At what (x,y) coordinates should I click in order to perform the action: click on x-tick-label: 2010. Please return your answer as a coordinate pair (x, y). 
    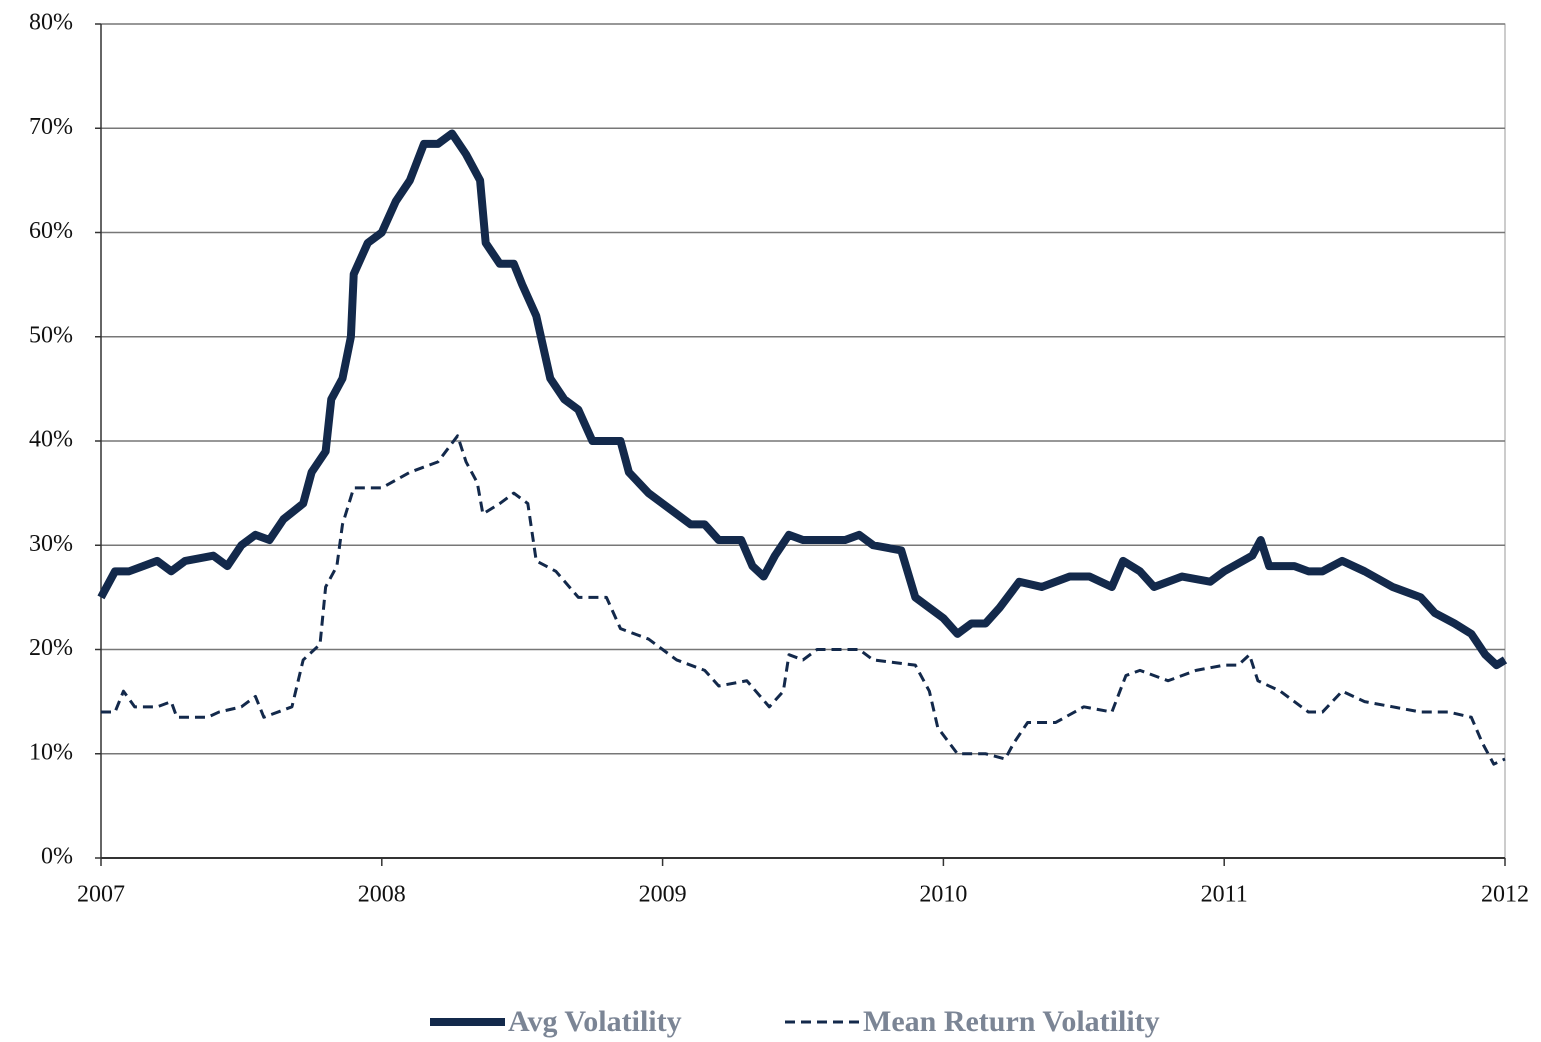
    Looking at the image, I should click on (943, 895).